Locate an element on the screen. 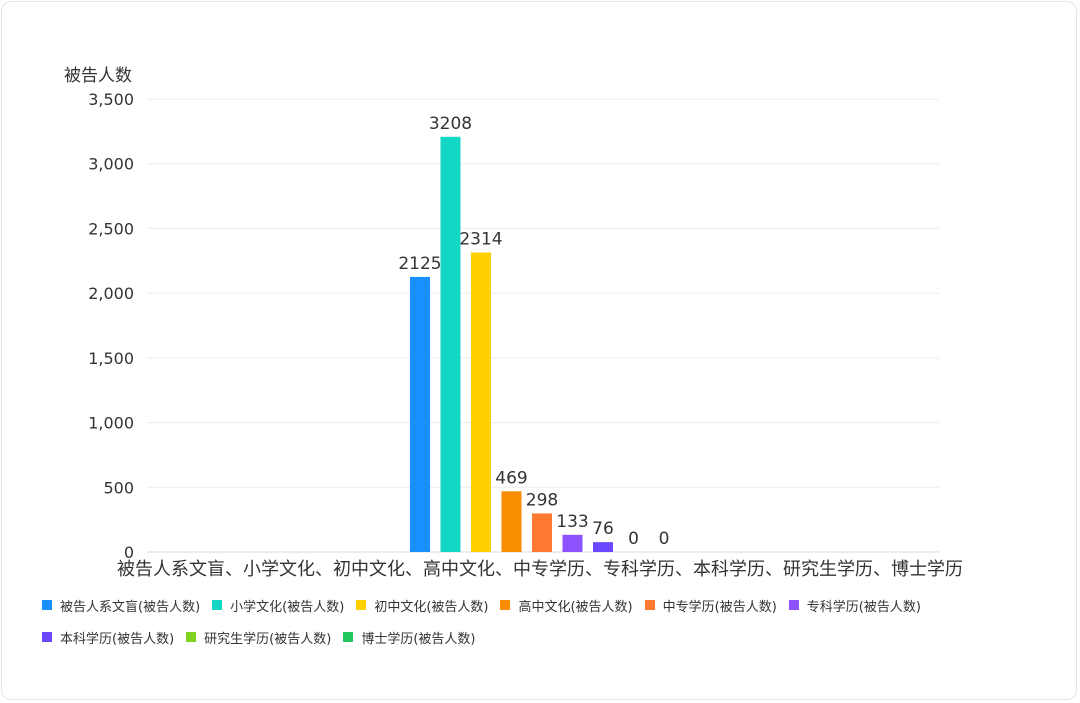  legend-item: 中专学历(被告人数) is located at coordinates (710, 605).